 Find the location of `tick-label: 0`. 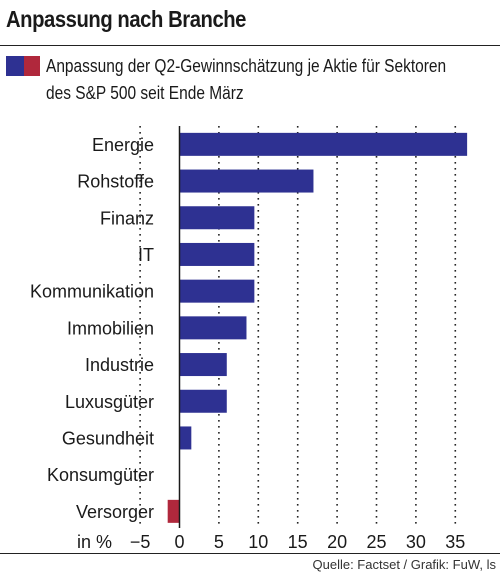

tick-label: 0 is located at coordinates (179, 542).